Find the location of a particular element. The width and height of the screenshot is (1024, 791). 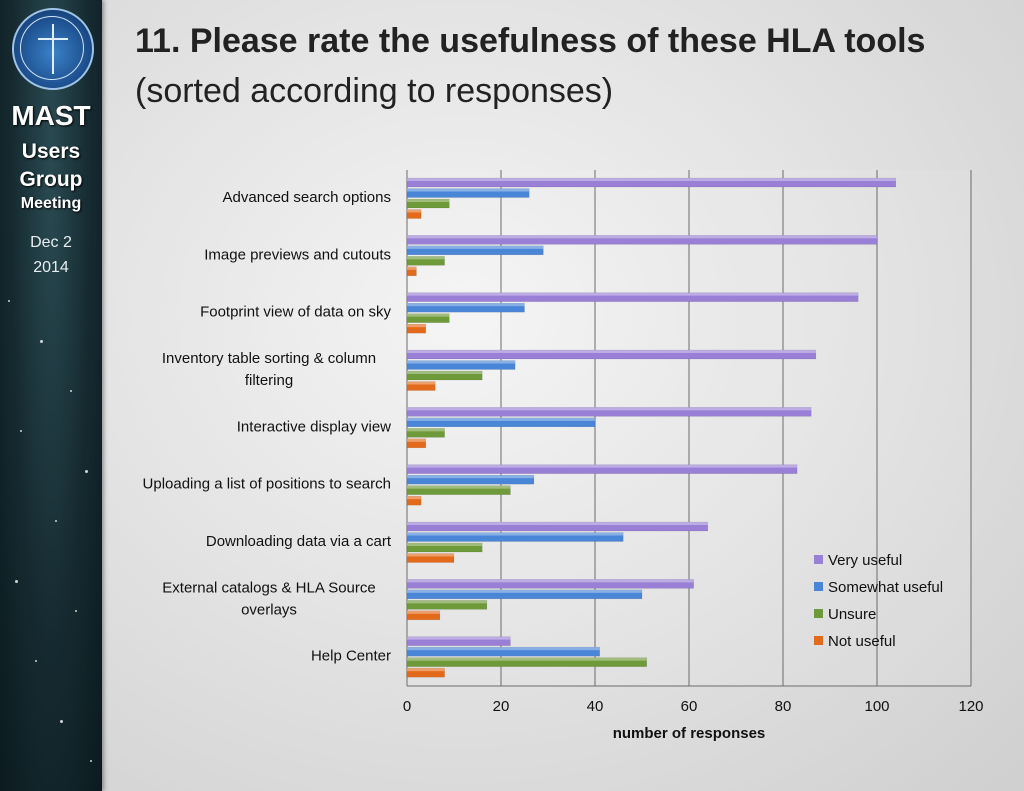

brand-line-users: Users is located at coordinates (51, 151).